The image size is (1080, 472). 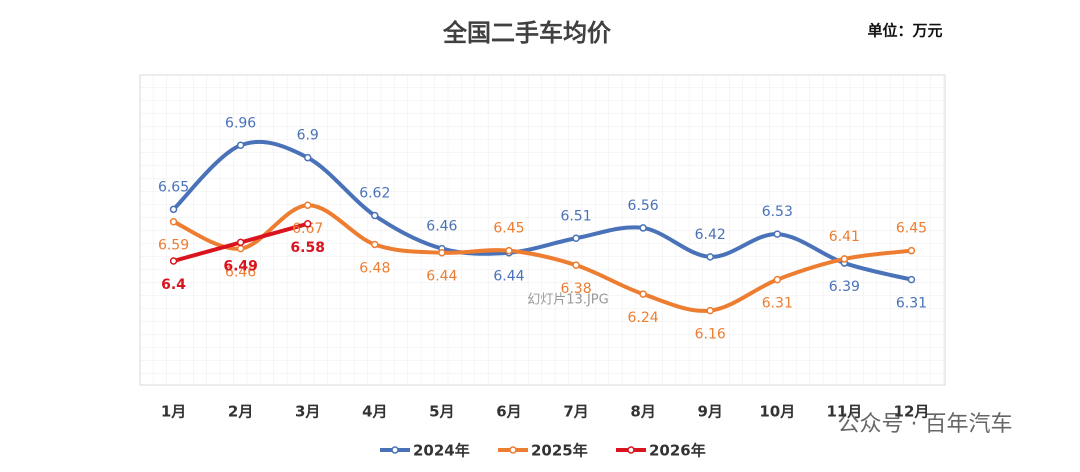 What do you see at coordinates (575, 216) in the screenshot?
I see `data-label: 6.51` at bounding box center [575, 216].